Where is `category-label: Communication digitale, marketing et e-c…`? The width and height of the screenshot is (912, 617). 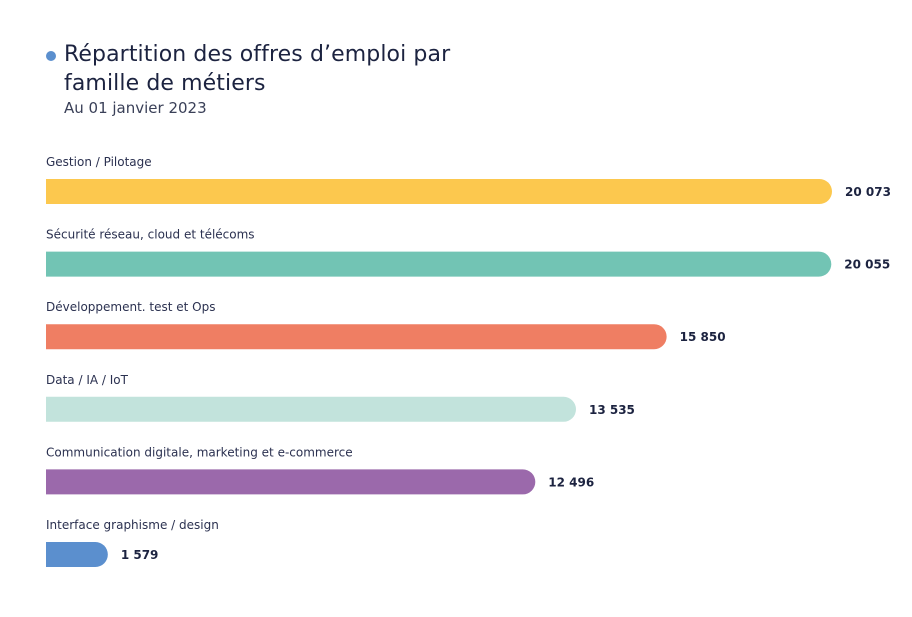 category-label: Communication digitale, marketing et e-c… is located at coordinates (199, 452).